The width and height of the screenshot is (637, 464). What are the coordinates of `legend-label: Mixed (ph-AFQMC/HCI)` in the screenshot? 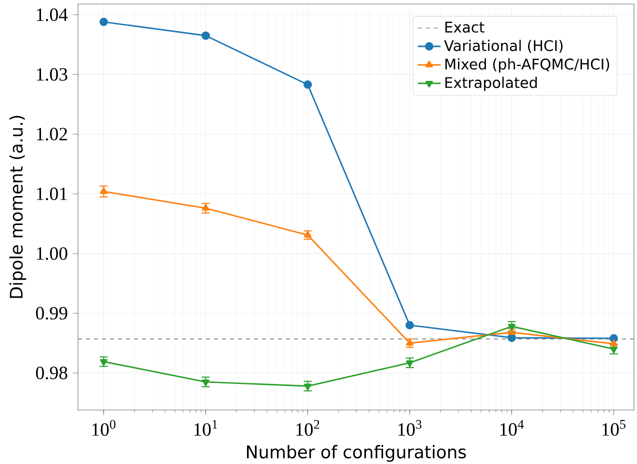 It's located at (527, 65).